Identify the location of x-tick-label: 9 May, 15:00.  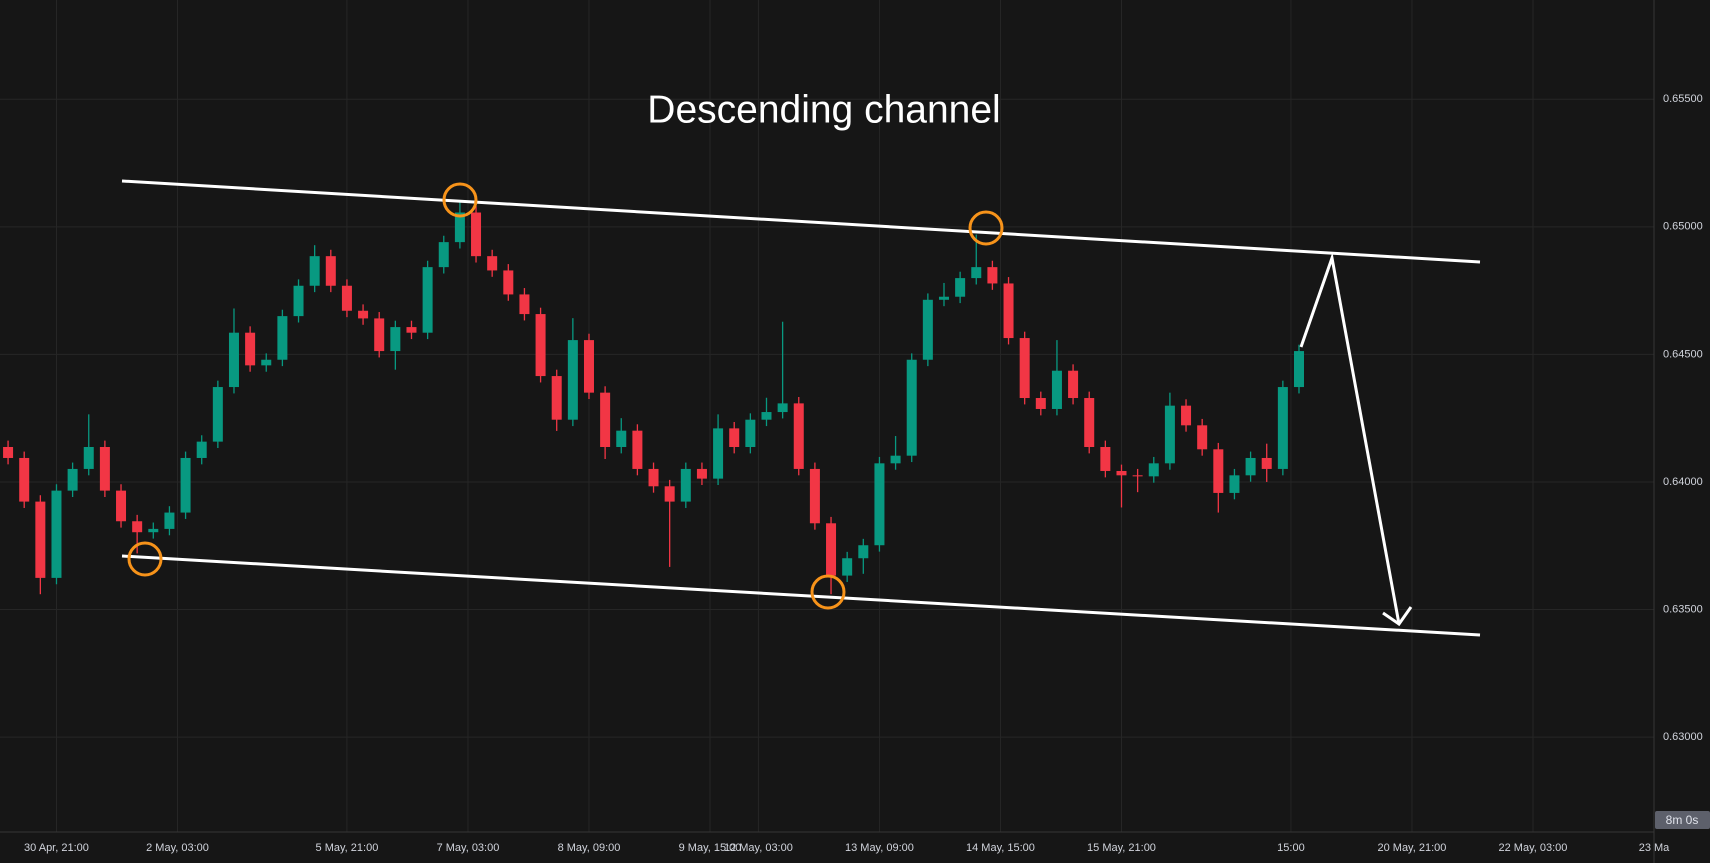
(710, 848).